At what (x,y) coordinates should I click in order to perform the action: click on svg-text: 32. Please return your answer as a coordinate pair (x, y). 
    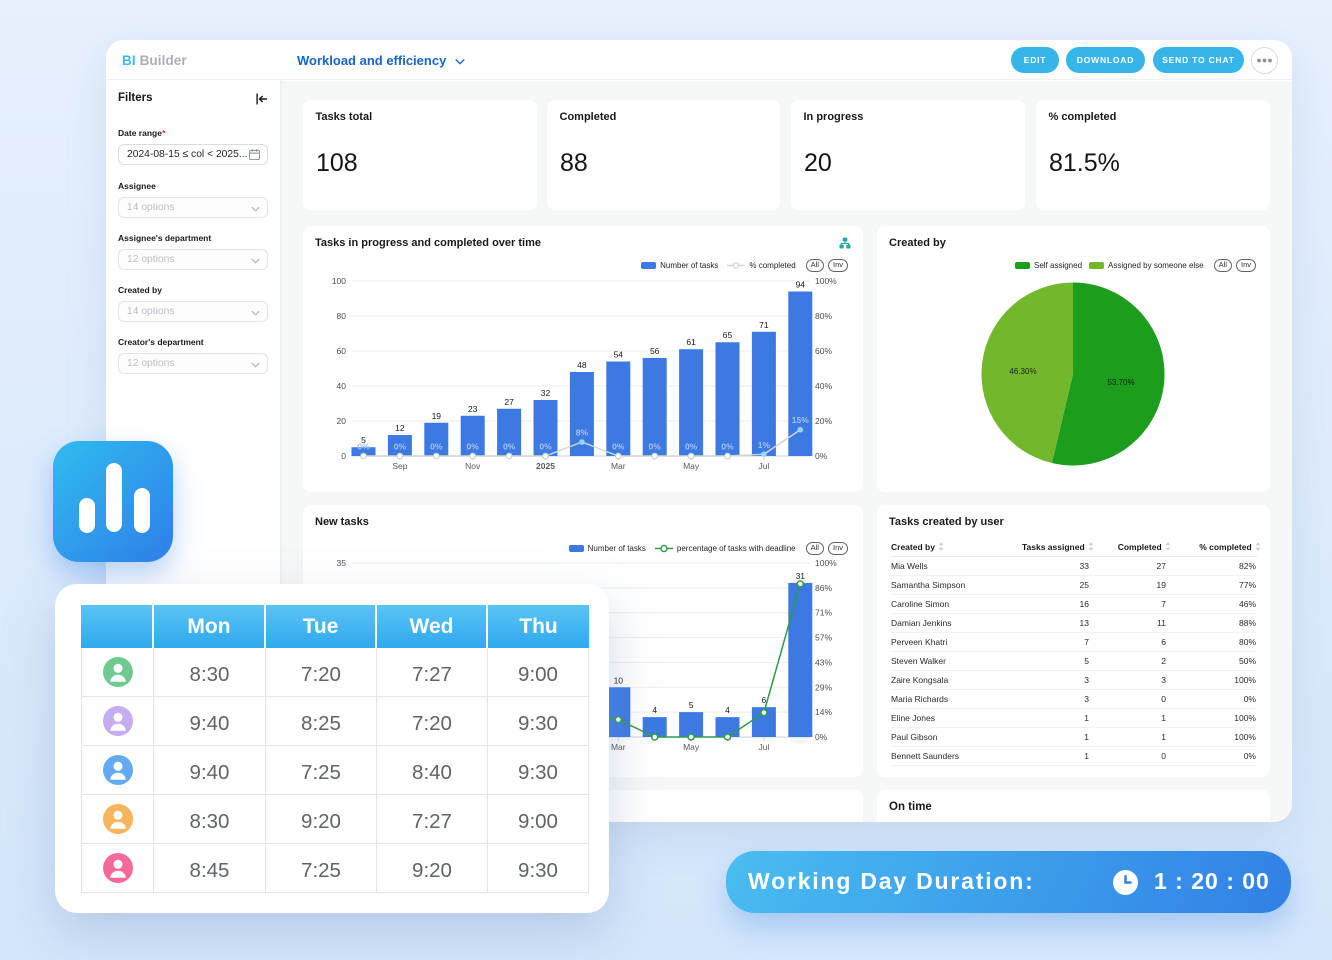
    Looking at the image, I should click on (546, 393).